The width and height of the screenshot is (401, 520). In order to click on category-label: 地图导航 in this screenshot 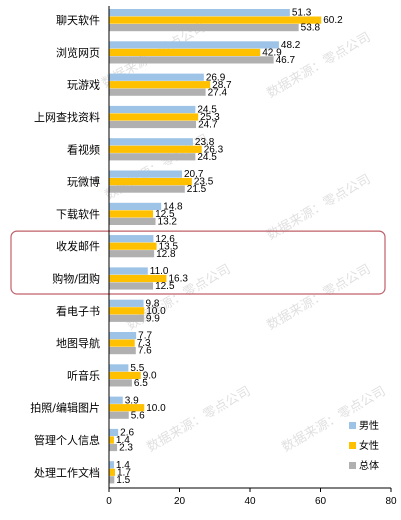, I will do `click(78, 343)`.